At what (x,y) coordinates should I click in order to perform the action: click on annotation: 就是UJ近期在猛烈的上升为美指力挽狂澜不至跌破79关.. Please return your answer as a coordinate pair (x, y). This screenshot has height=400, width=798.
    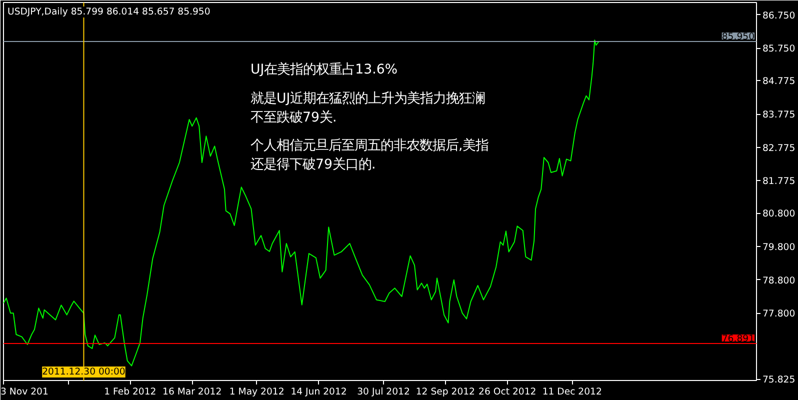
    Looking at the image, I should click on (368, 108).